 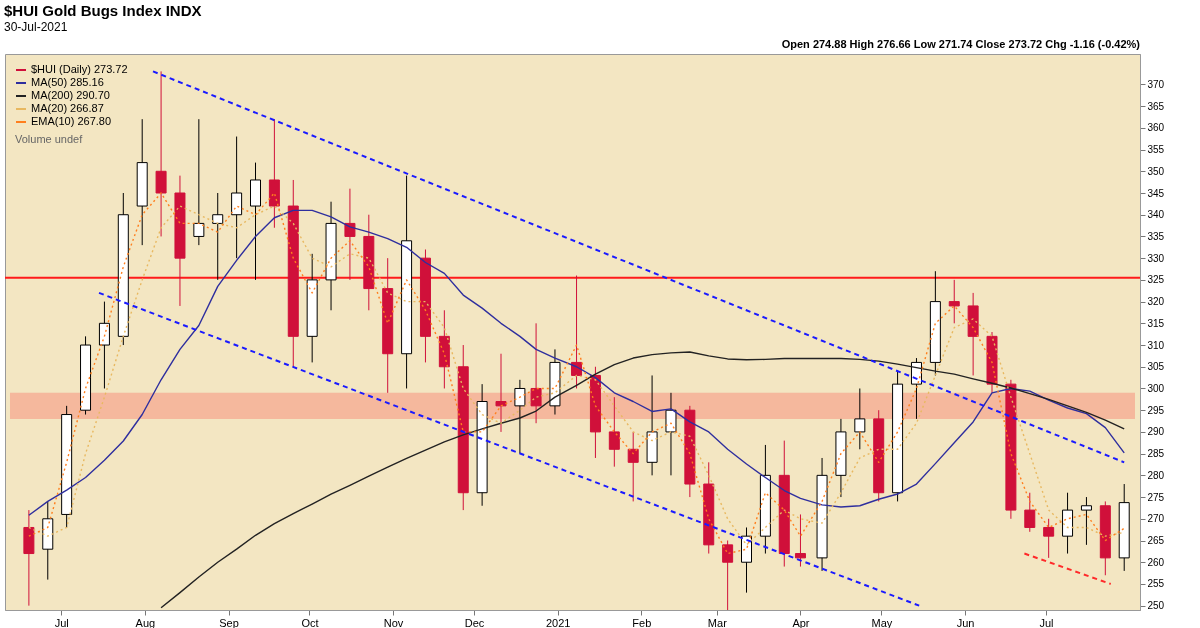 I want to click on y-tick-label: 295, so click(x=1156, y=410).